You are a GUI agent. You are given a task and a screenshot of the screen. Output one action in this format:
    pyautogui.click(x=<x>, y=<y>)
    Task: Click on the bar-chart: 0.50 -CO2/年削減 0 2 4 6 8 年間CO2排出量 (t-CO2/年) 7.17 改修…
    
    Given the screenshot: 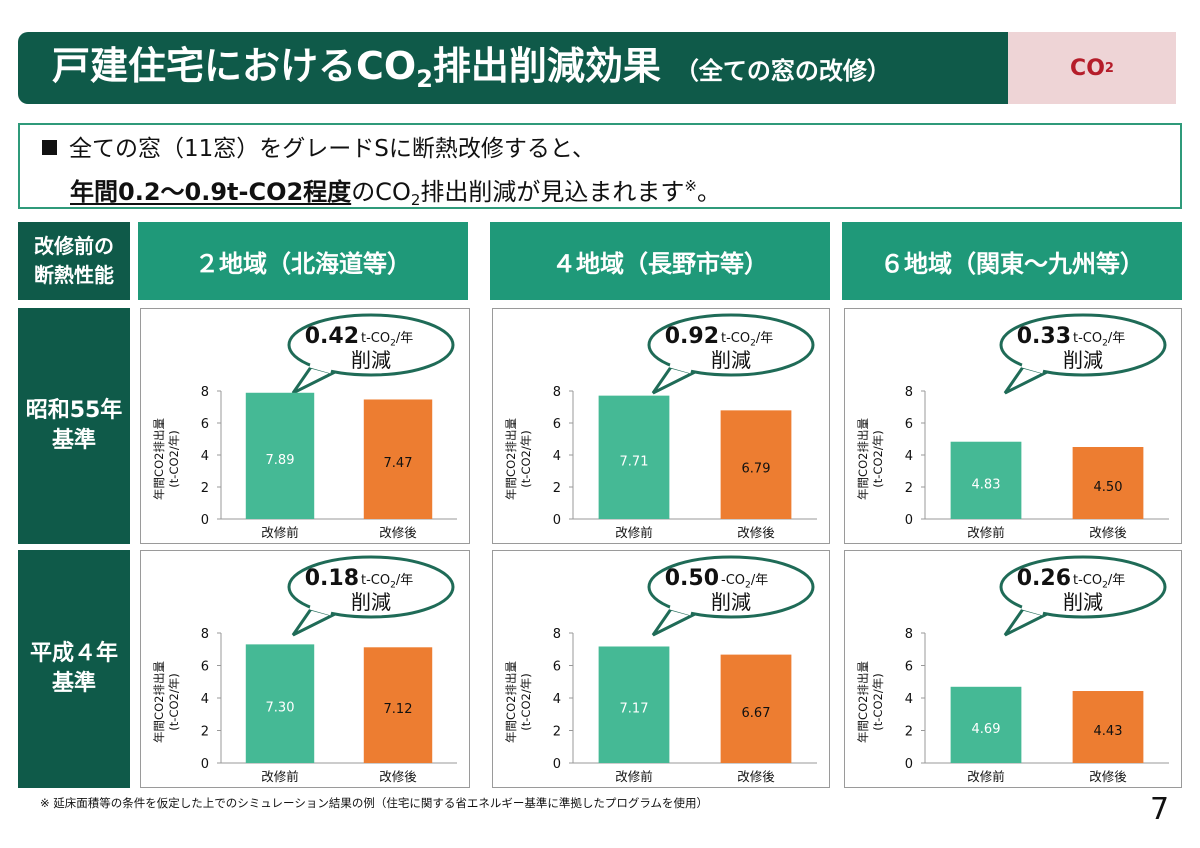 What is the action you would take?
    pyautogui.click(x=660, y=669)
    